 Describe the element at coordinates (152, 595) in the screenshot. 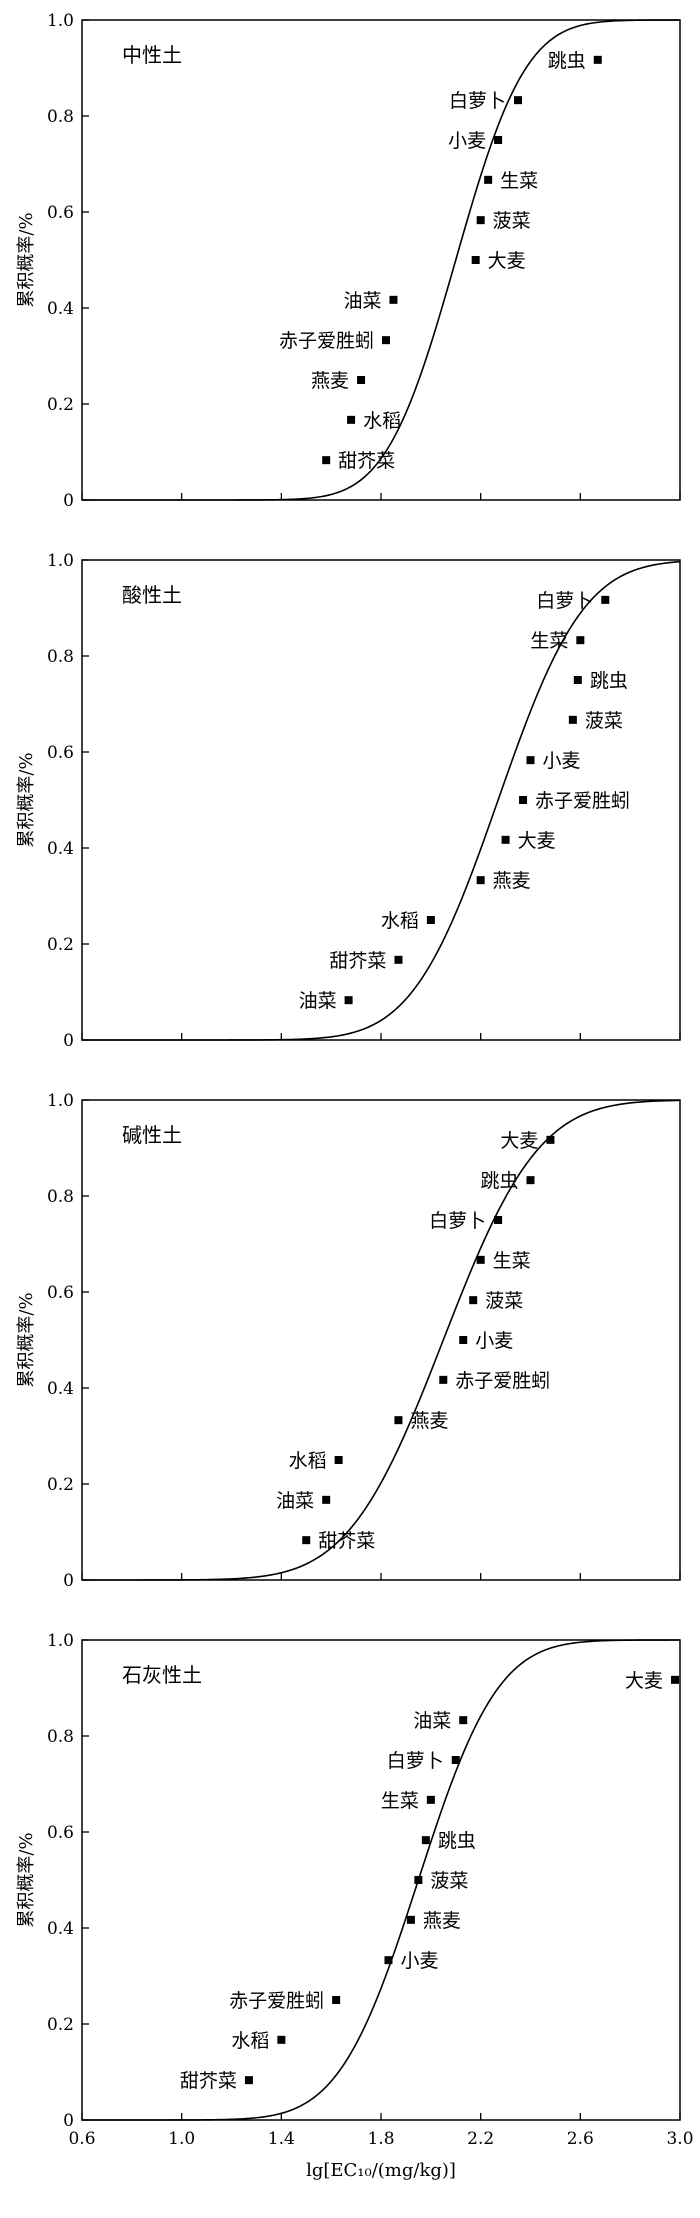

I see `soil-type-label: 酸性土` at that location.